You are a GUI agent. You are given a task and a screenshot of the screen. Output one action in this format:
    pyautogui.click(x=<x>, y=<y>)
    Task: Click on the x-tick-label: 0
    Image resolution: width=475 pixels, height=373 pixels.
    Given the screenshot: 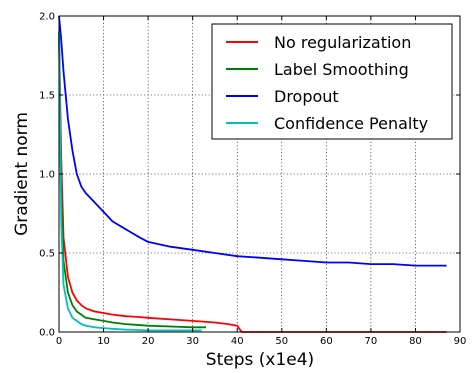 What is the action you would take?
    pyautogui.click(x=59, y=341)
    